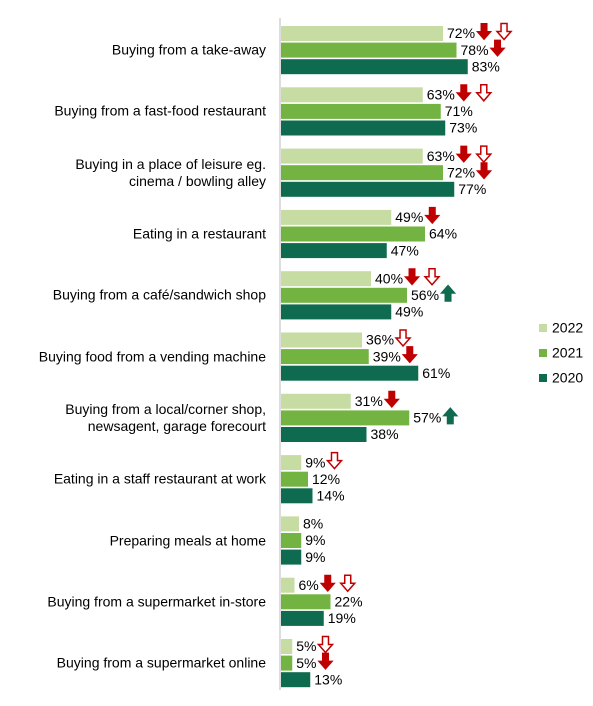 The image size is (593, 706). Describe the element at coordinates (436, 373) in the screenshot. I see `value-label: 61%` at that location.